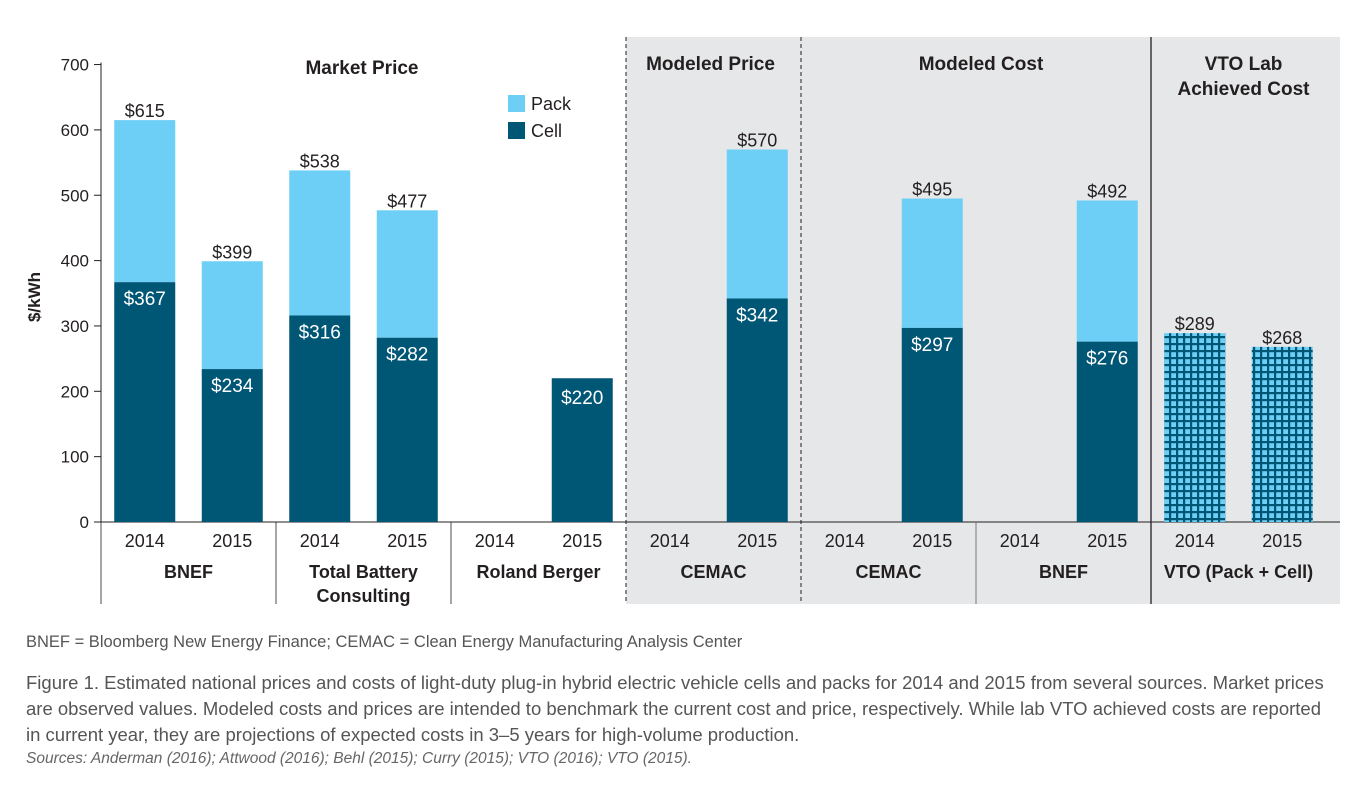 The width and height of the screenshot is (1350, 799). I want to click on total-value-label: $399, so click(232, 252).